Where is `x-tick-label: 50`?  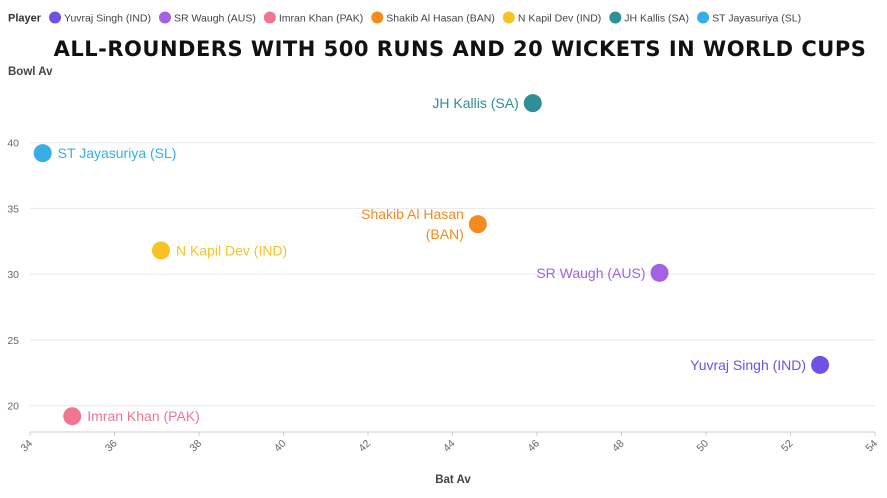 x-tick-label: 50 is located at coordinates (702, 446).